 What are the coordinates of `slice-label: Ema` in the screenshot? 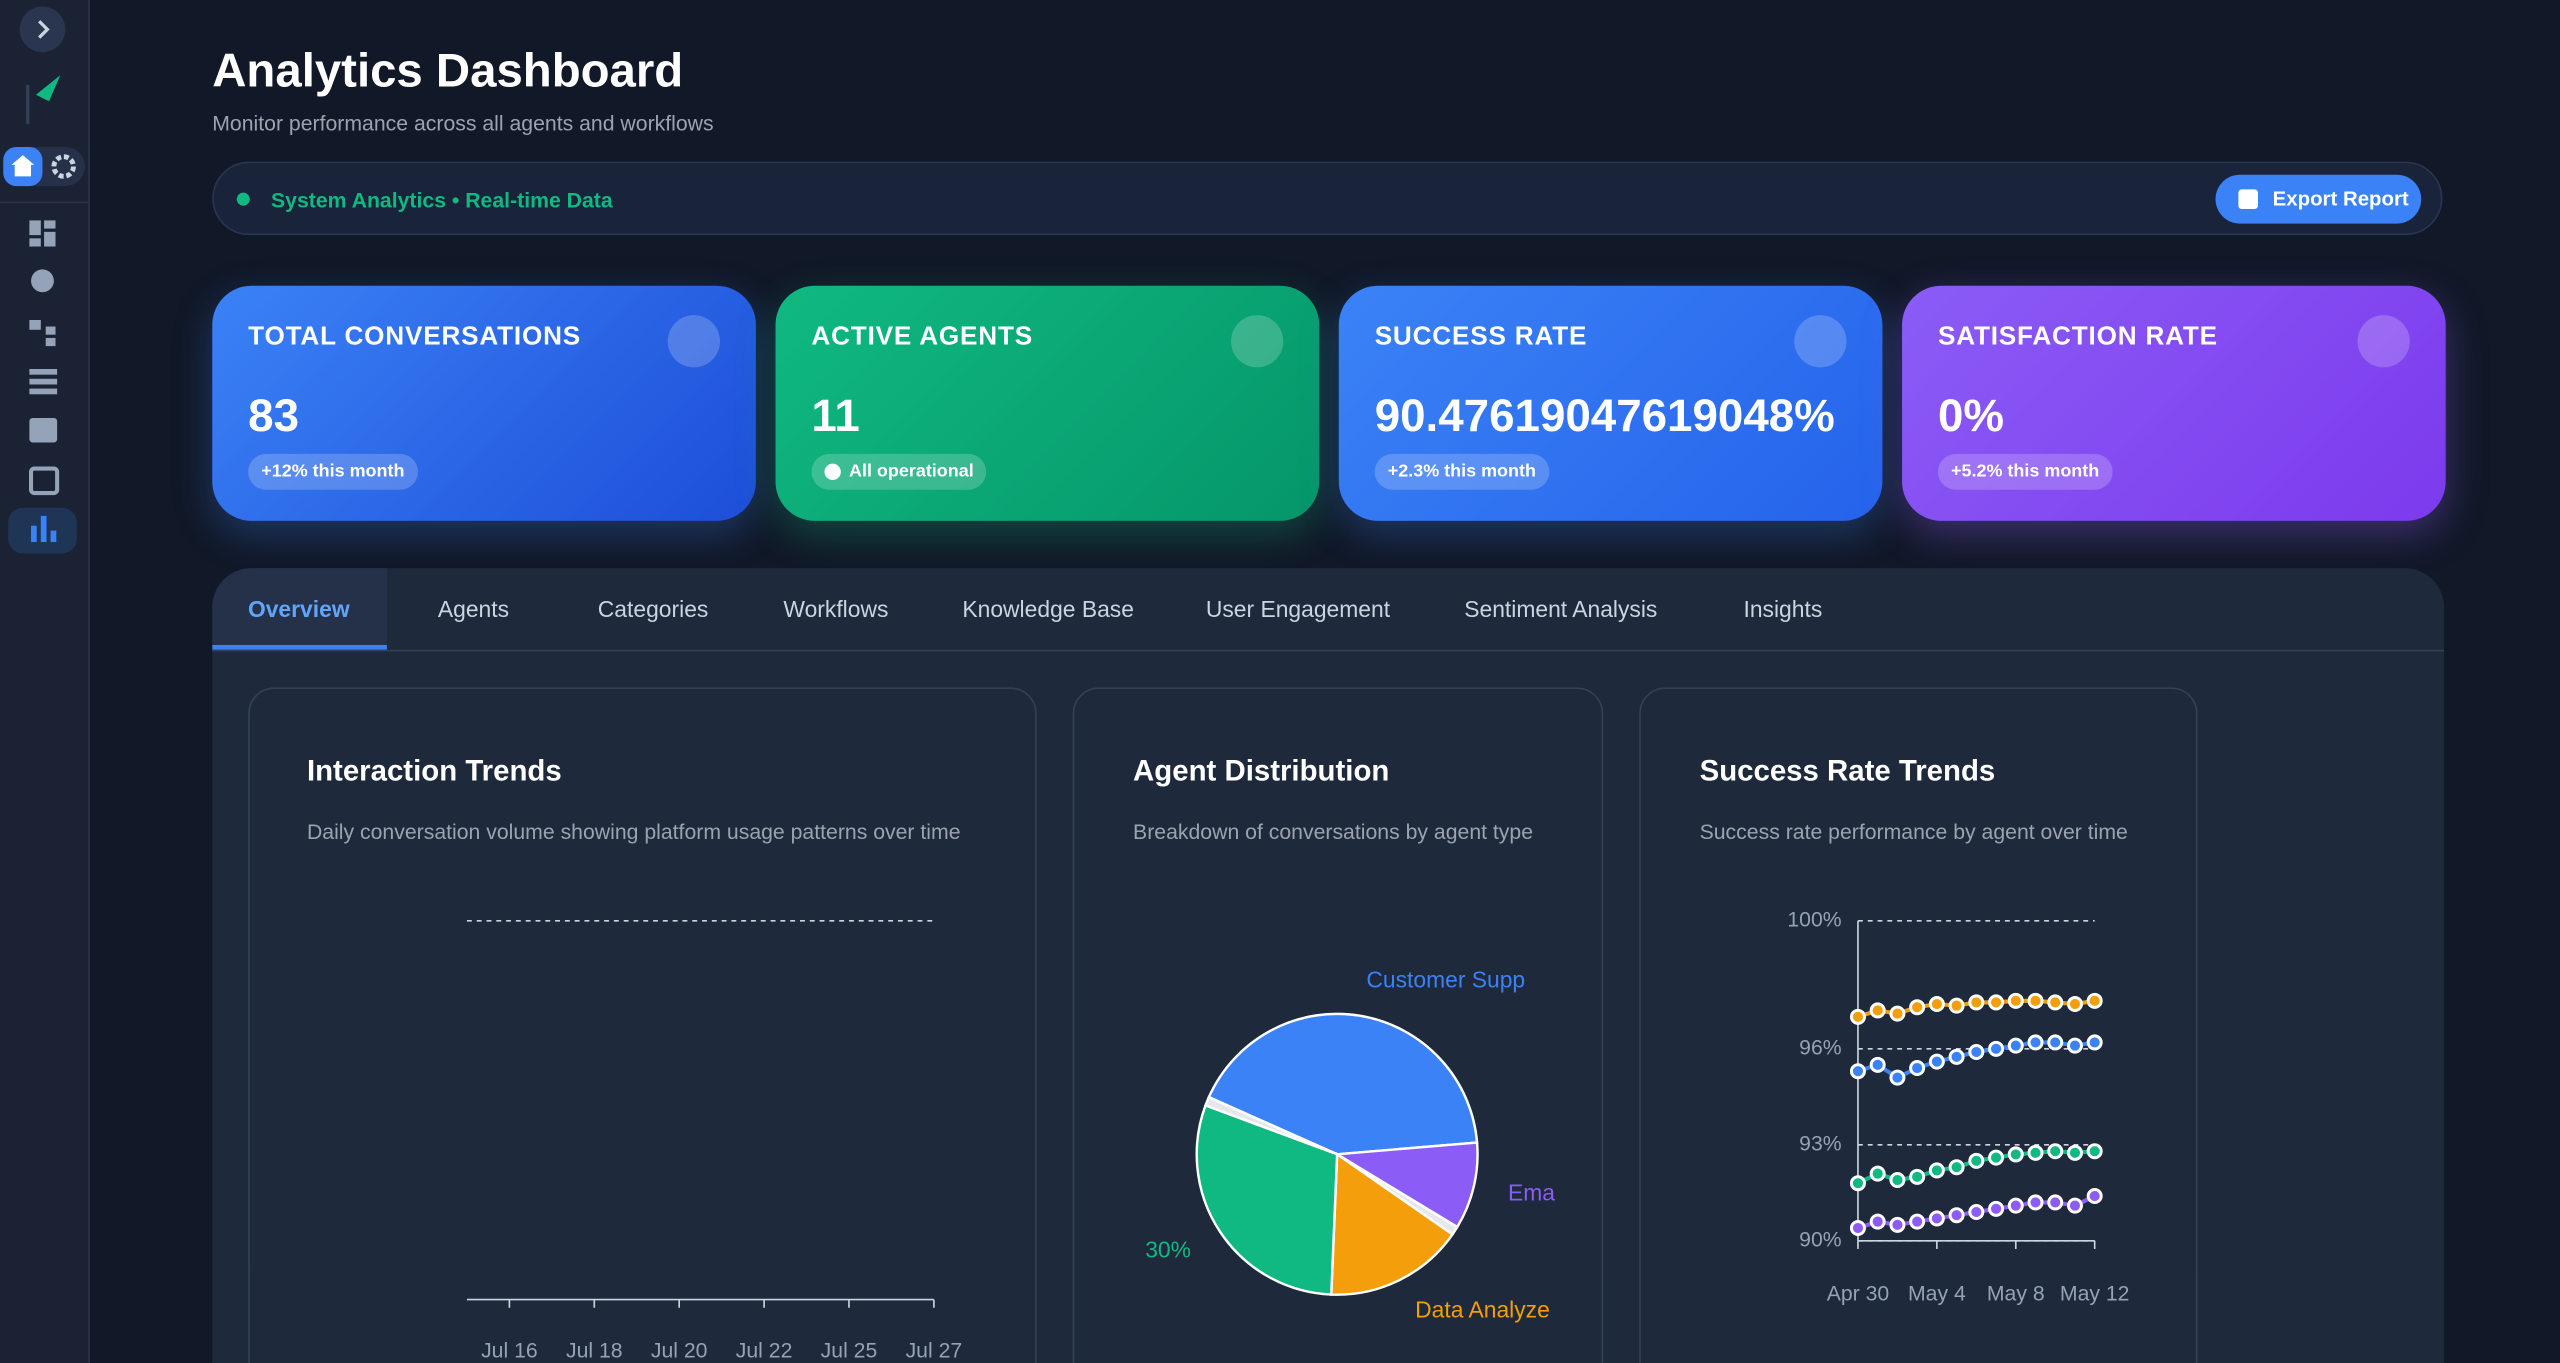 It's located at (1531, 1192).